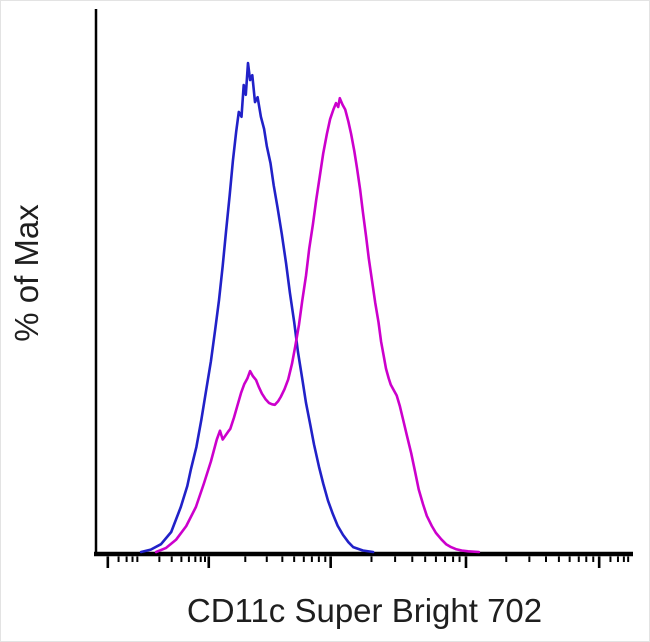 The height and width of the screenshot is (642, 650). I want to click on y-axis-label: % of Max, so click(26, 273).